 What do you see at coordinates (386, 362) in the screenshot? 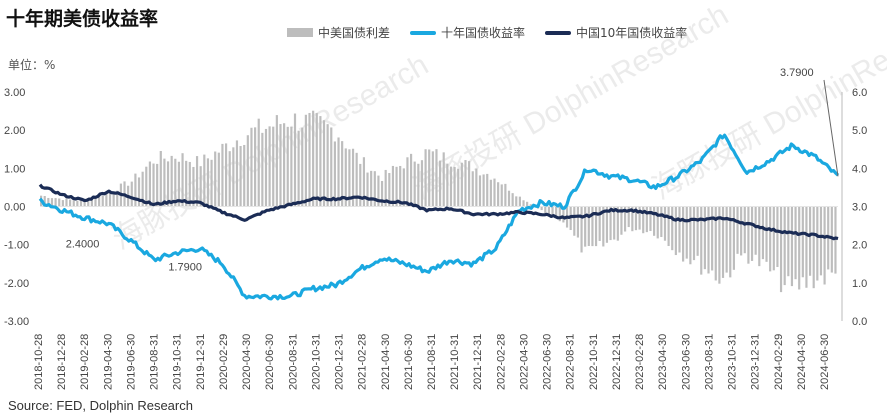
I see `x-axis-tick: 2021-04-30` at bounding box center [386, 362].